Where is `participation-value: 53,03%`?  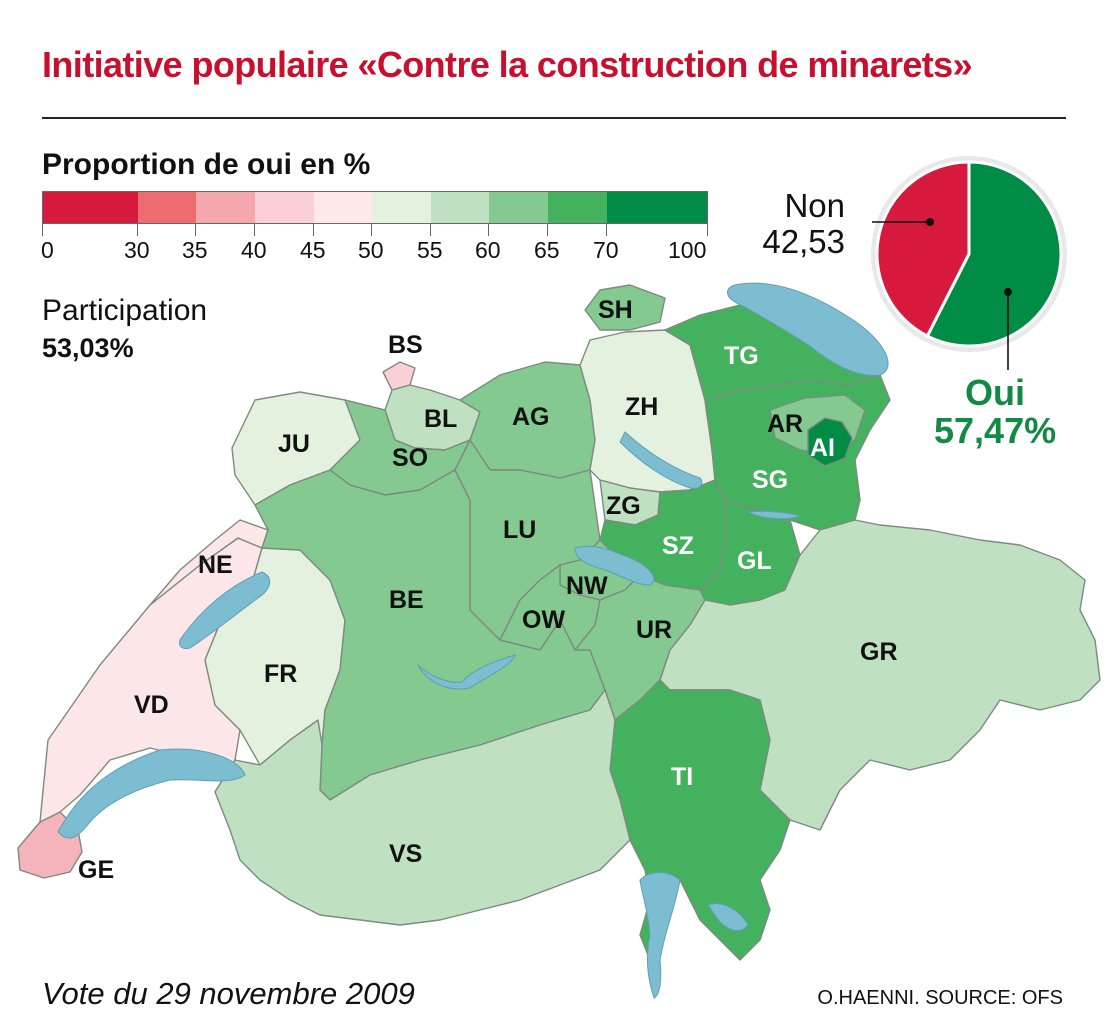 participation-value: 53,03% is located at coordinates (88, 348).